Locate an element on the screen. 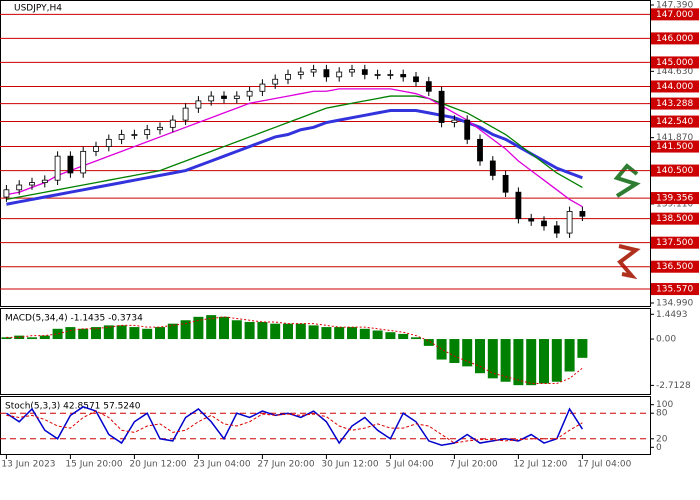 The height and width of the screenshot is (500, 700). y-tick-label: 134.990 is located at coordinates (674, 304).